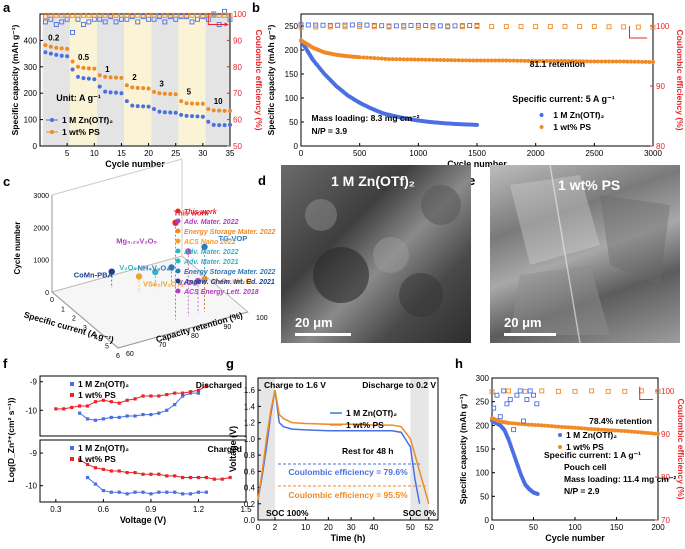 The width and height of the screenshot is (685, 549). Describe the element at coordinates (216, 20) in the screenshot. I see `a-red-arrow` at that location.